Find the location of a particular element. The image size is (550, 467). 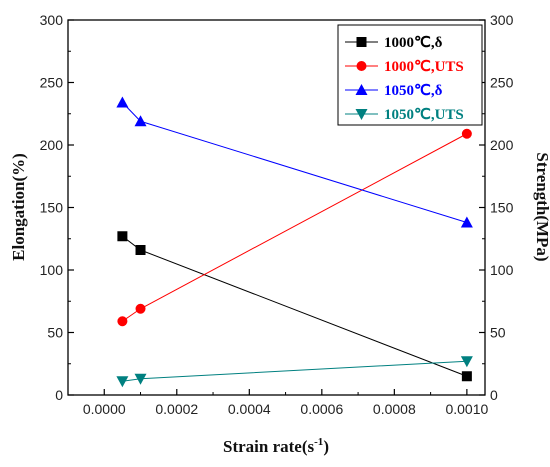

y-right-tick-label: 300 is located at coordinates (502, 20).